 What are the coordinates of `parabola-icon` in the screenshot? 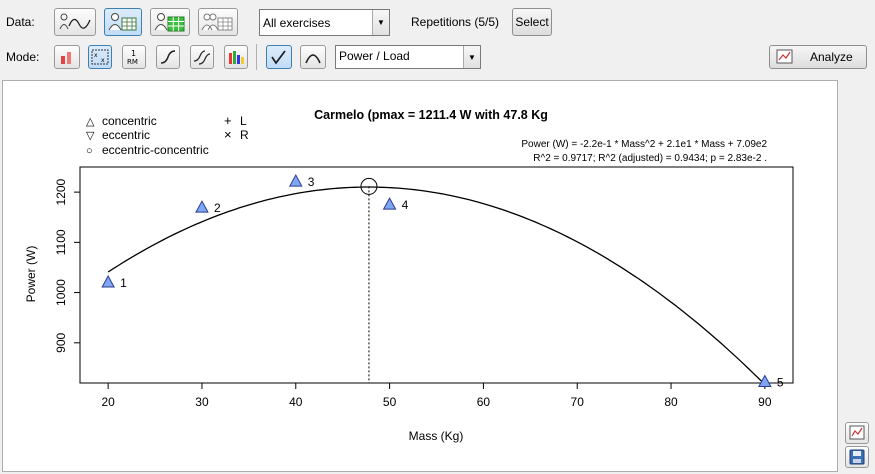 It's located at (313, 59).